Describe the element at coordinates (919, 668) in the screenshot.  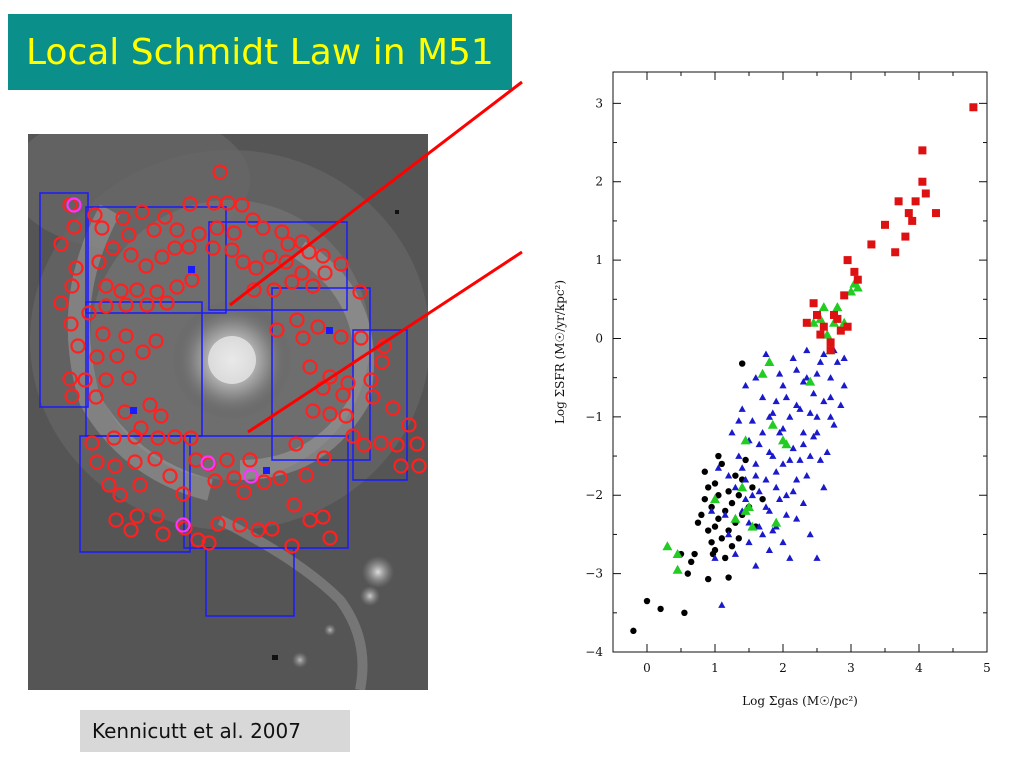
I see `x-tick-label: 4` at that location.